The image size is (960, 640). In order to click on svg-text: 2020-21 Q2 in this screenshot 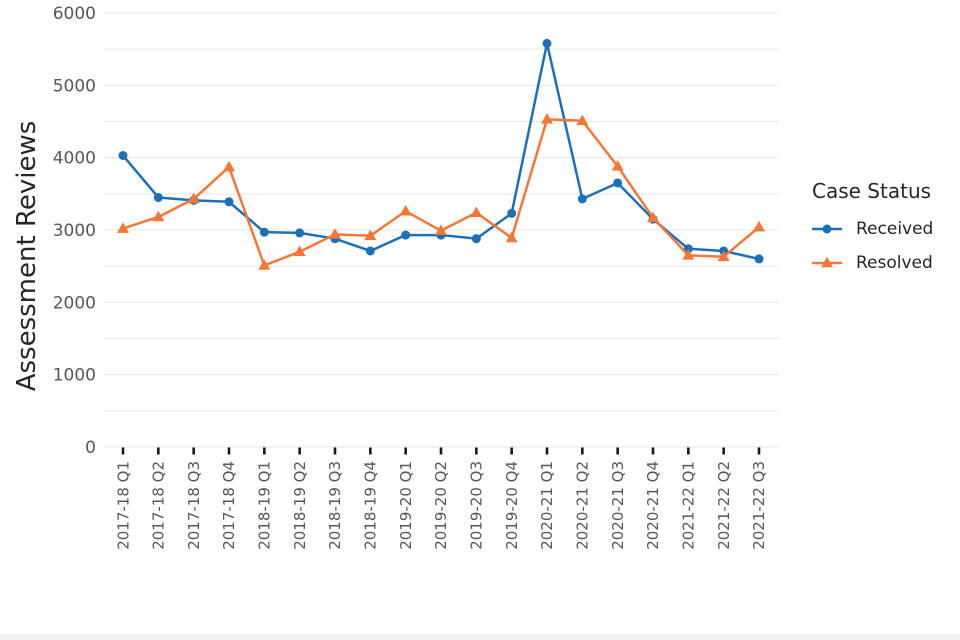, I will do `click(583, 505)`.